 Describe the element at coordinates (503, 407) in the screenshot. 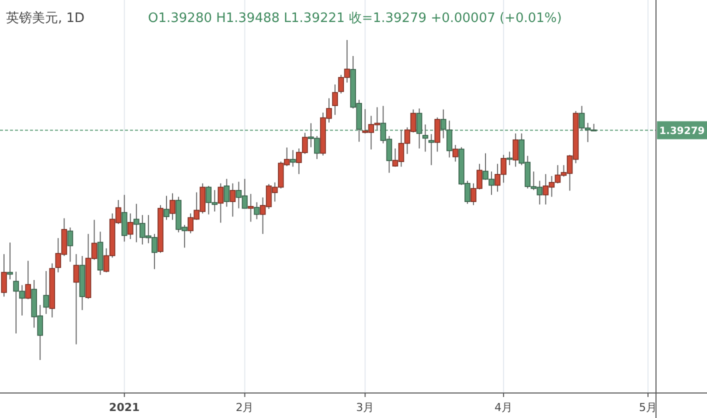

I see `x-tick-label: 4月` at that location.